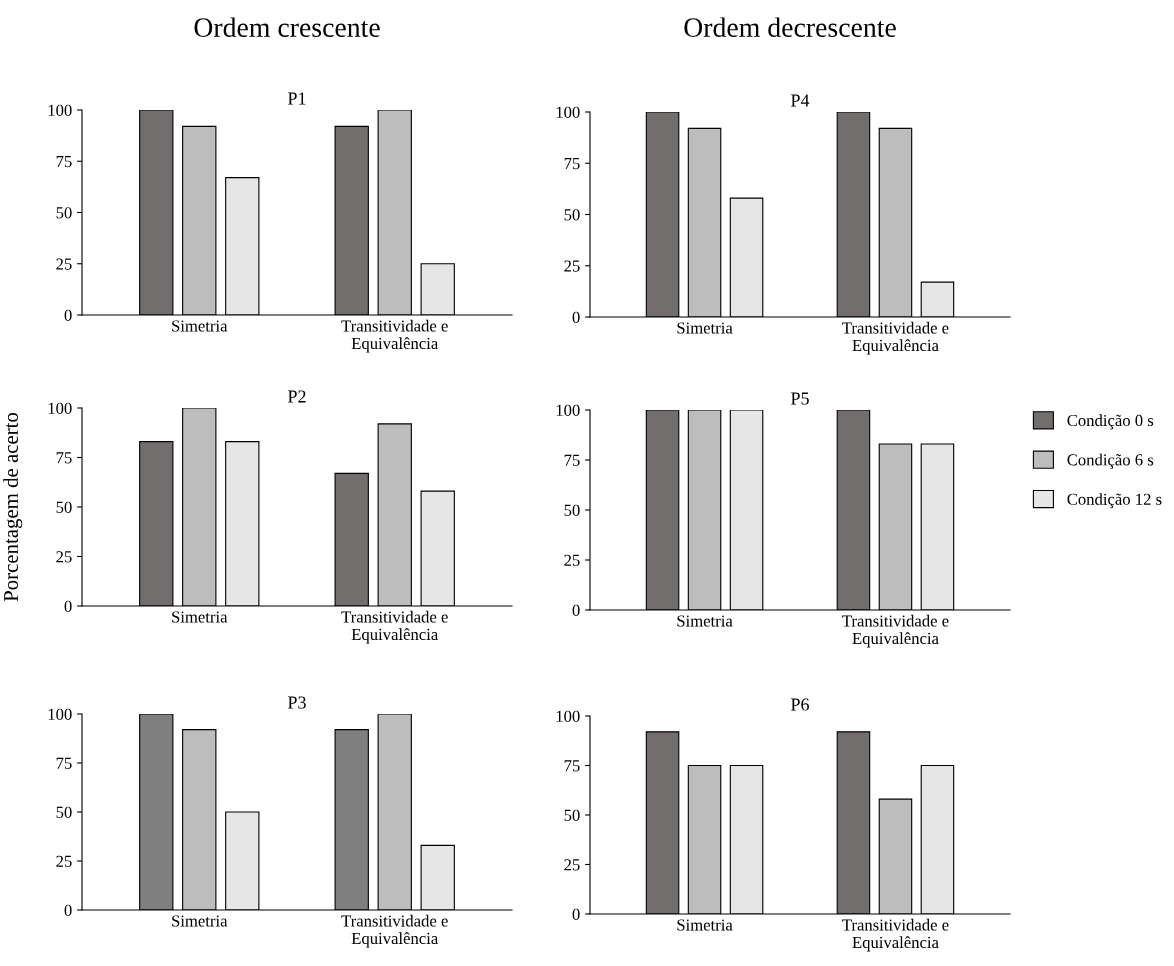  Describe the element at coordinates (296, 396) in the screenshot. I see `chart-title: P2` at that location.